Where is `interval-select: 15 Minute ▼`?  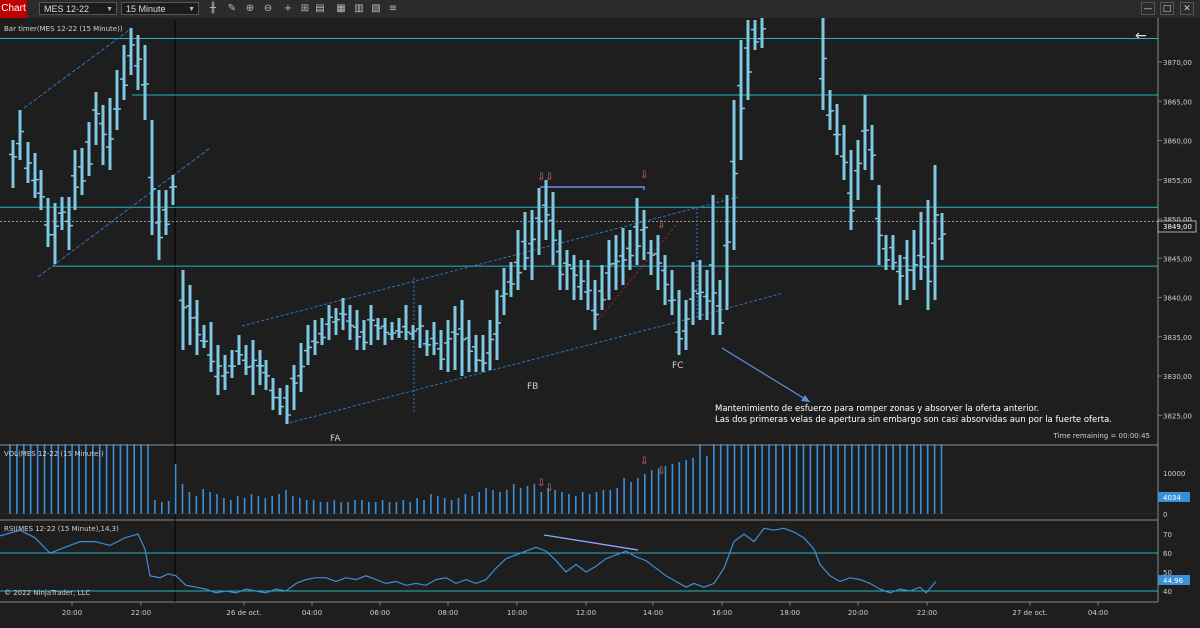 interval-select: 15 Minute ▼ is located at coordinates (160, 8).